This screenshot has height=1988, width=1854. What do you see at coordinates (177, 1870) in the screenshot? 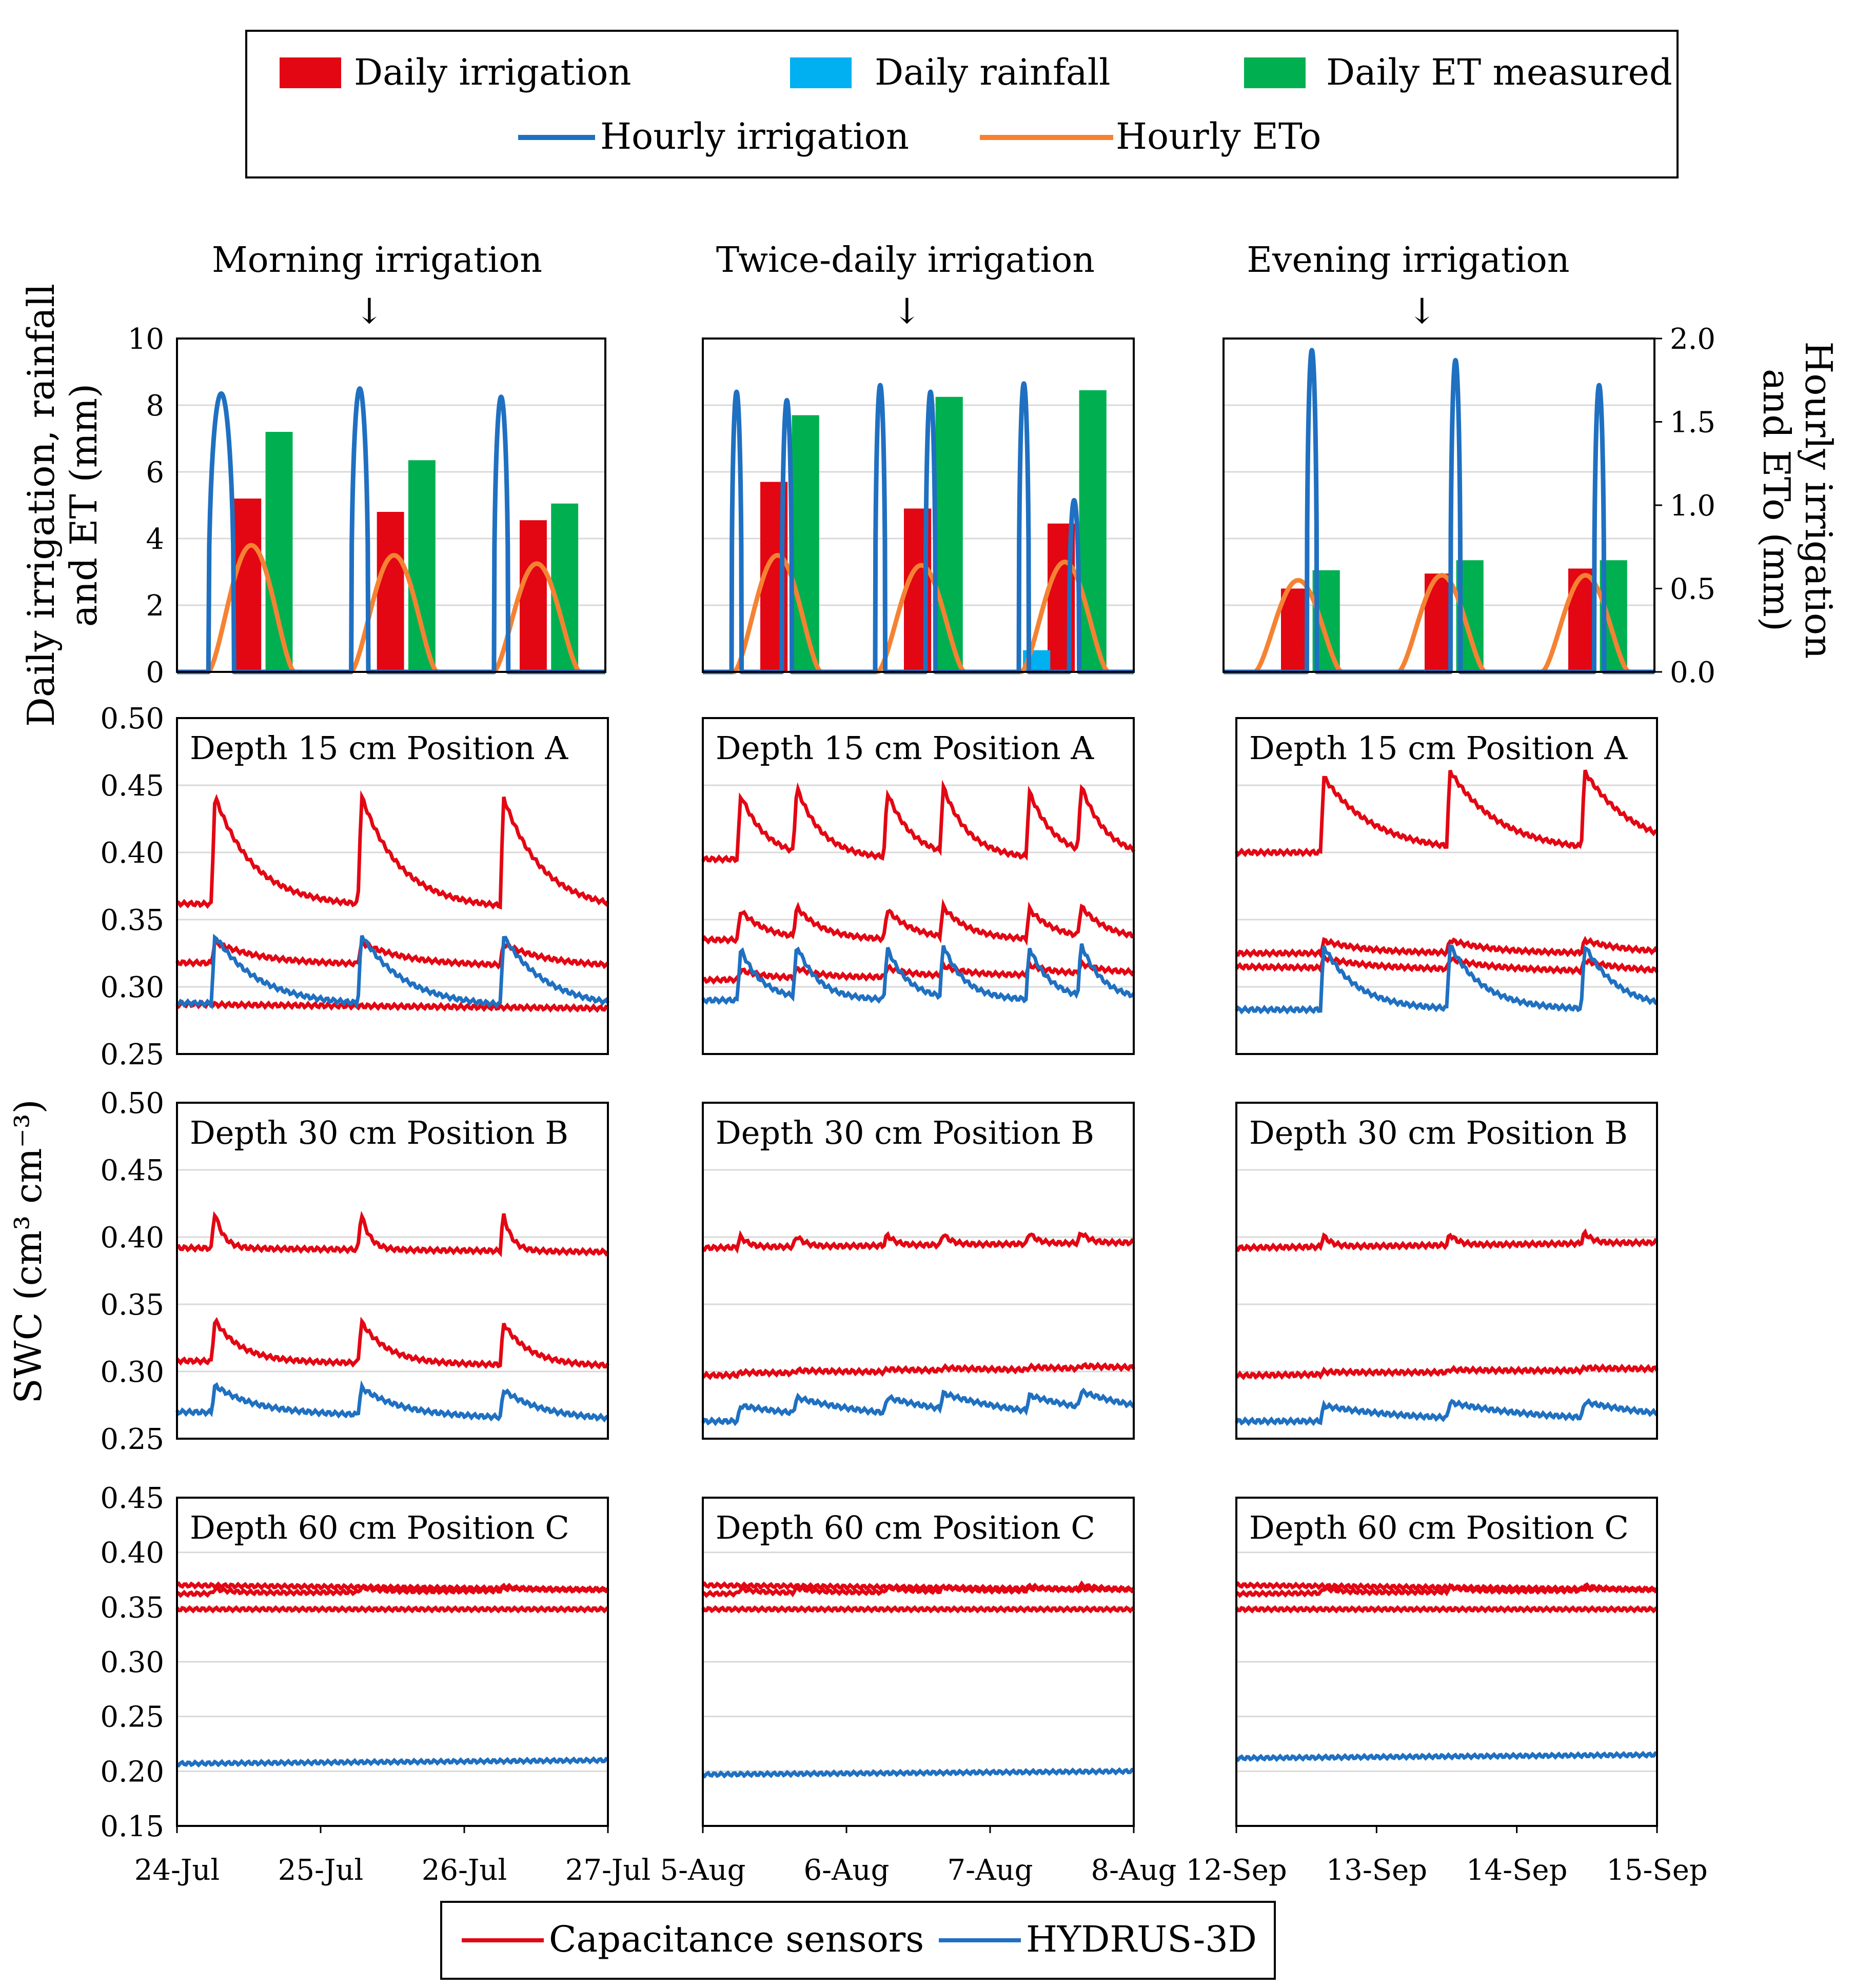
I see `x-tick-label: 24-Jul` at bounding box center [177, 1870].